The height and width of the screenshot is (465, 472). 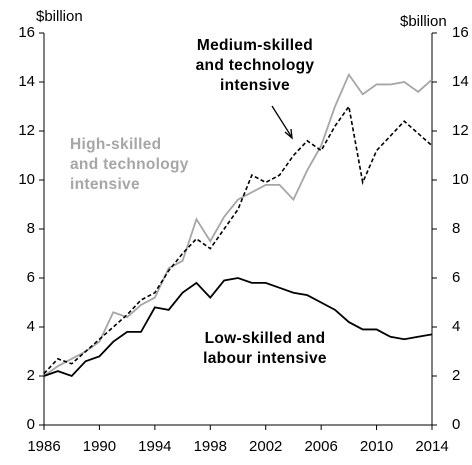 I want to click on y2-tick-label: 0, so click(x=456, y=424).